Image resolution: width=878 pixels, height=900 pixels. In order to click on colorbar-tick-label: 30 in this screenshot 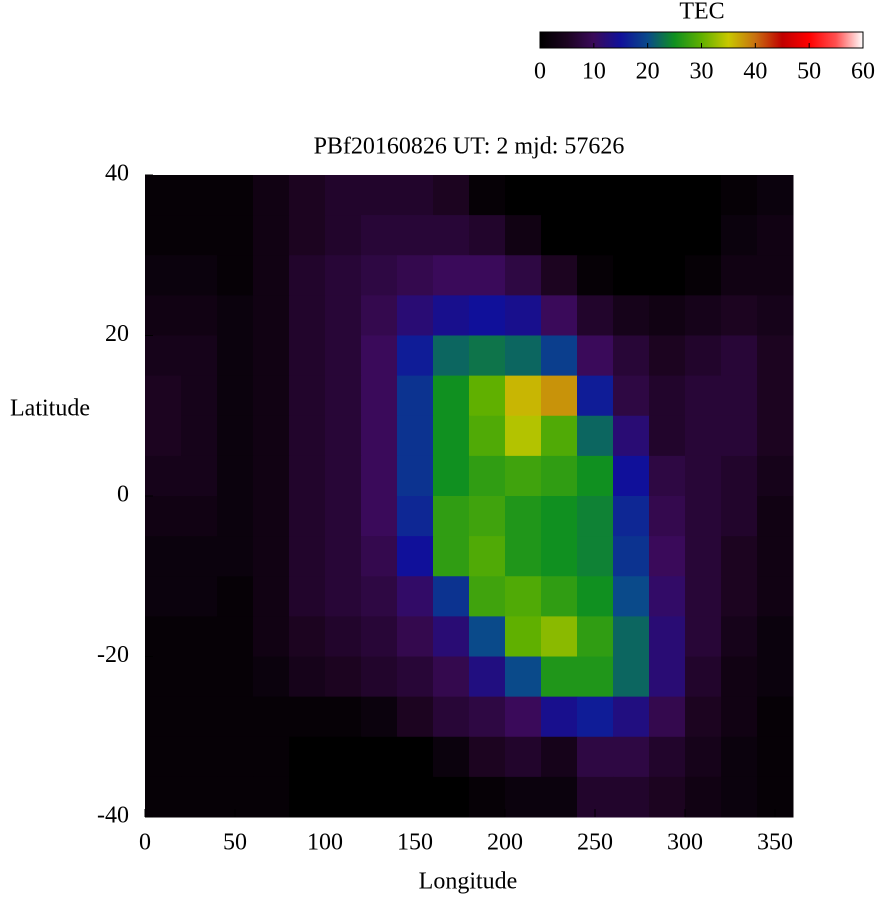, I will do `click(702, 72)`.